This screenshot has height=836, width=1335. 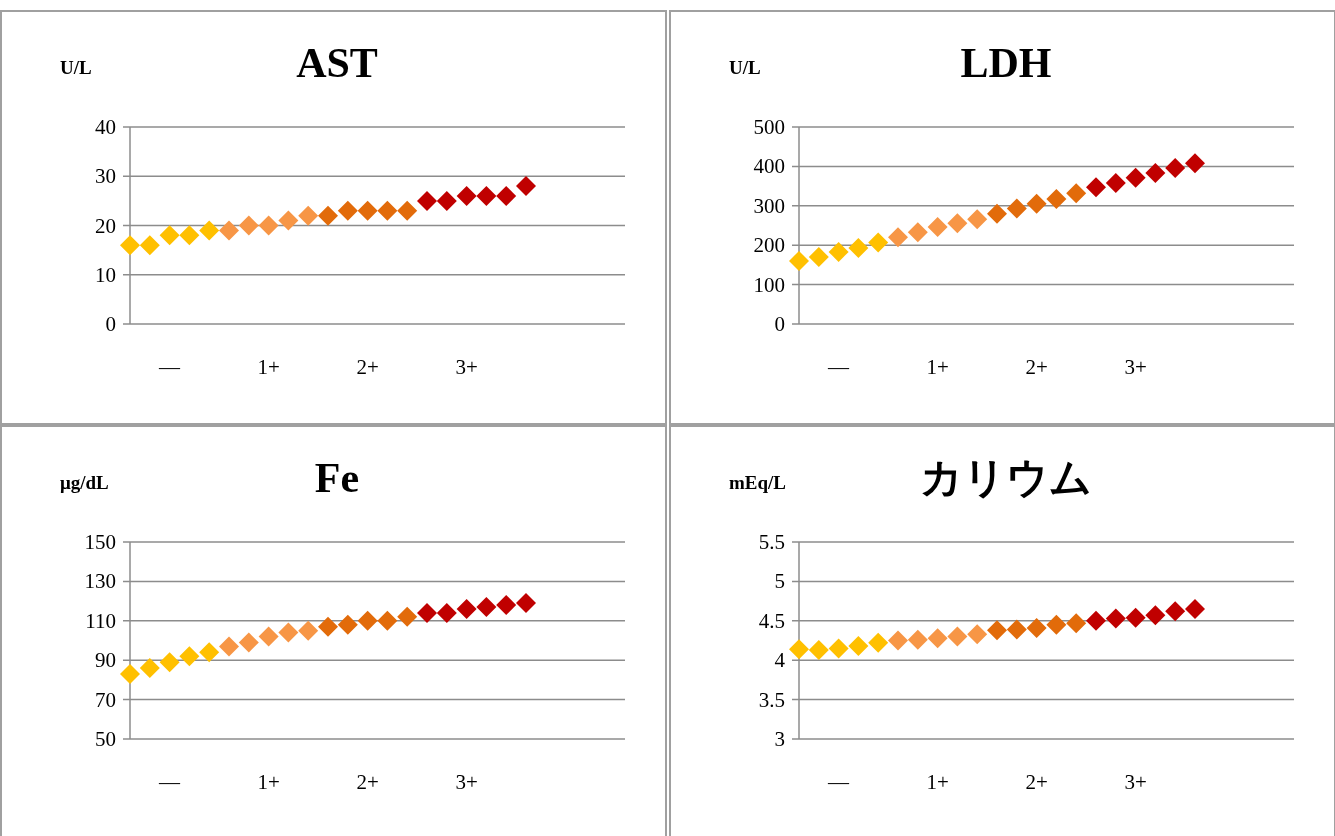 I want to click on y-tick-label: 90, so click(x=105, y=660).